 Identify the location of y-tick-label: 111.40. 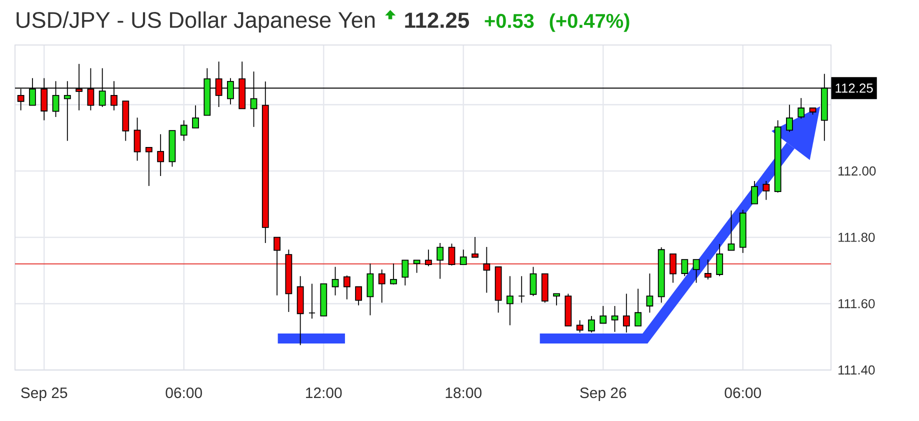
(856, 370).